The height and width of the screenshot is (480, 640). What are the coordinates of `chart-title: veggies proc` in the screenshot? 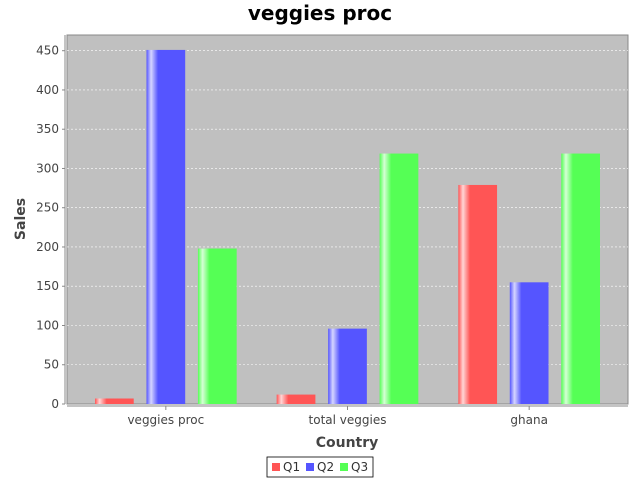 It's located at (320, 13).